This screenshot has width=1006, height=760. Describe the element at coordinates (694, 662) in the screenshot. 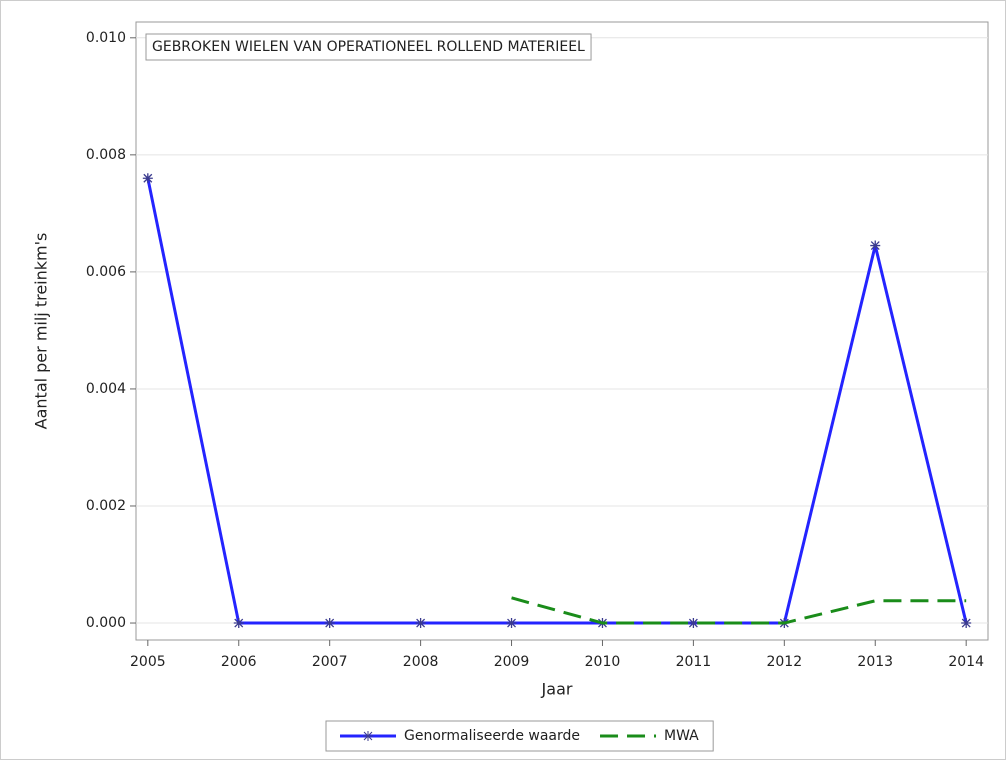

I see `x-tick-label: 2011` at that location.